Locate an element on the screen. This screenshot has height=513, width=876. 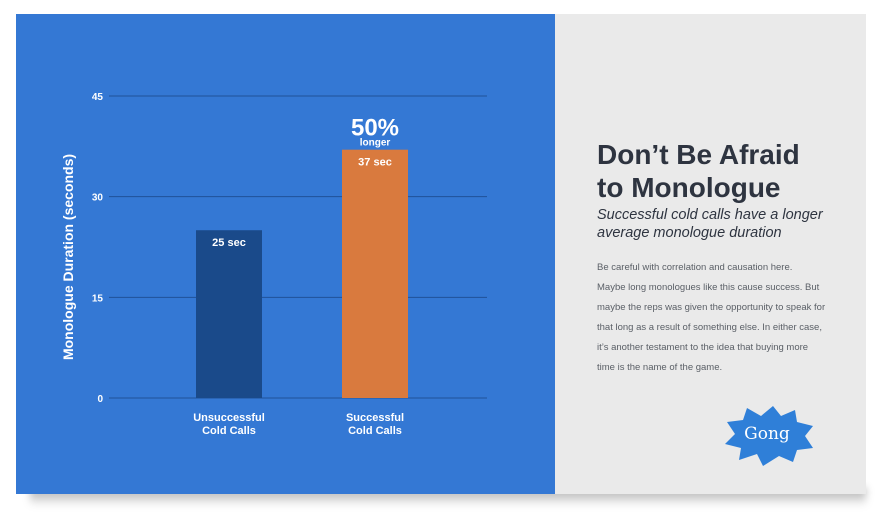
bar-value-label: 25 sec is located at coordinates (229, 243).